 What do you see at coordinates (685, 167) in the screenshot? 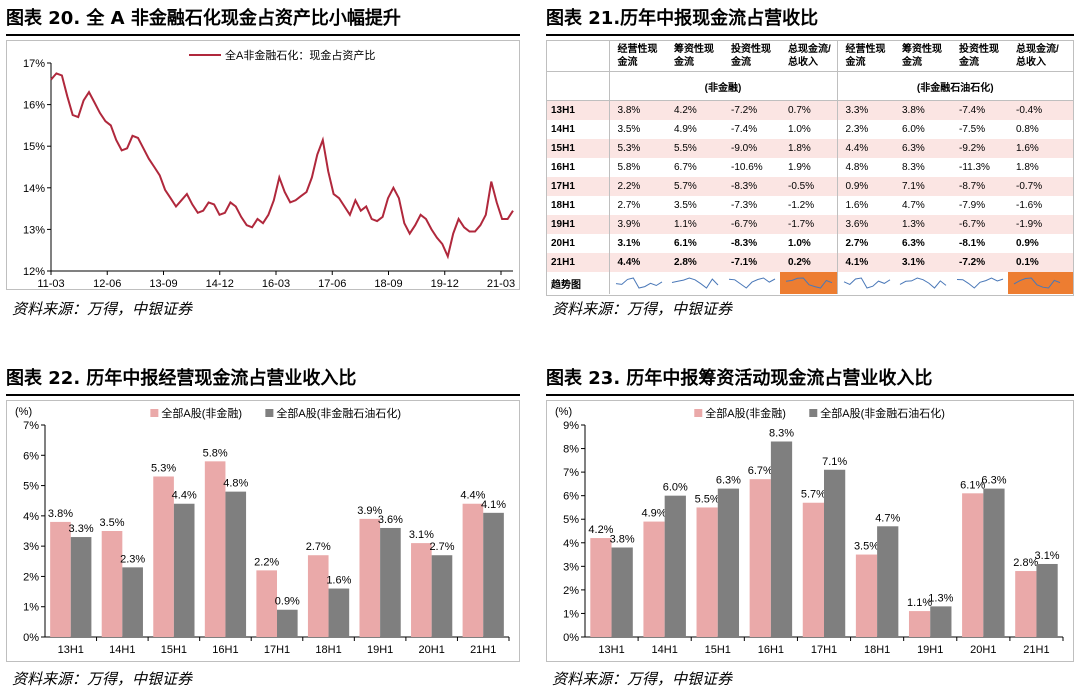
I see `table-cell: 6.7%` at bounding box center [685, 167].